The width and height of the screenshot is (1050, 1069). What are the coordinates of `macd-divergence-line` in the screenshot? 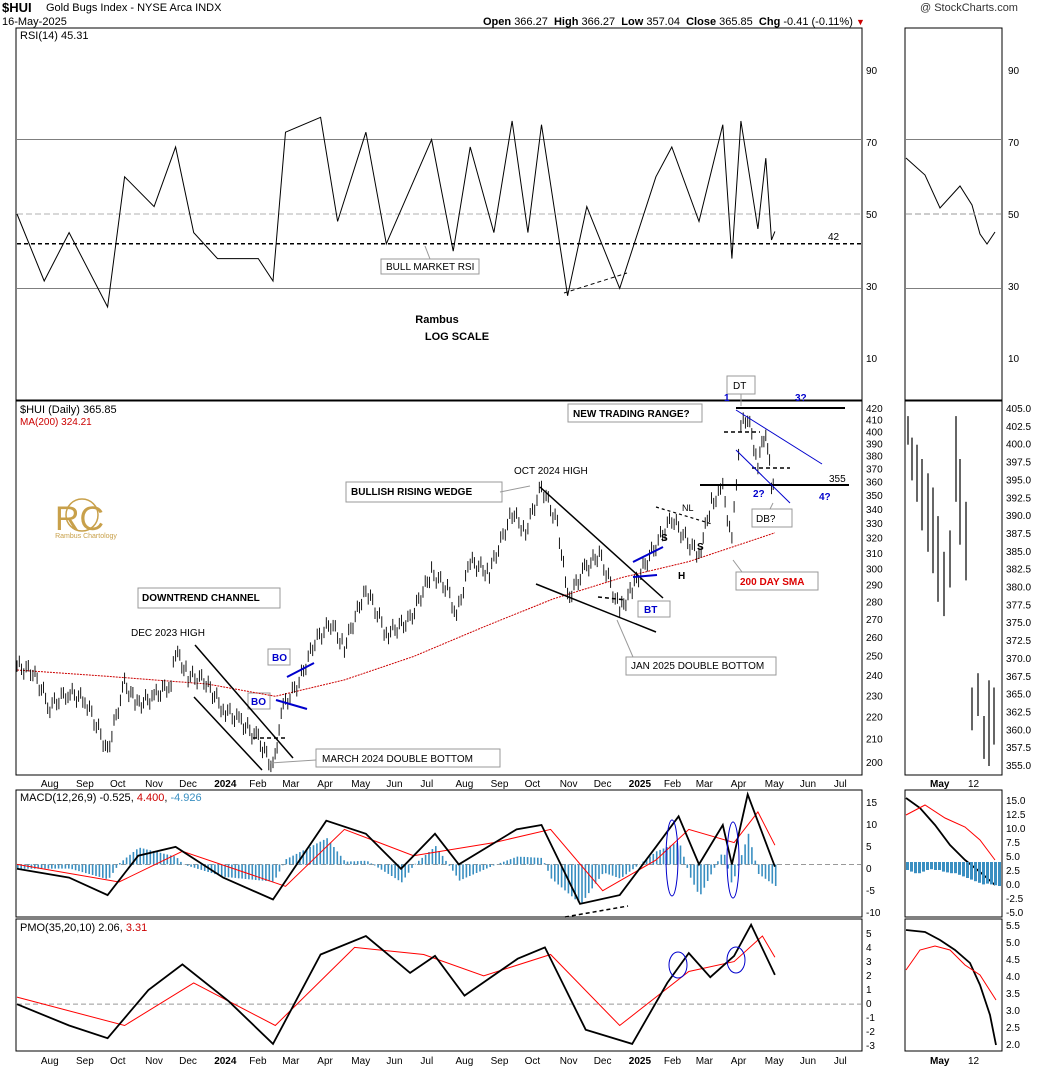 It's located at (596, 911).